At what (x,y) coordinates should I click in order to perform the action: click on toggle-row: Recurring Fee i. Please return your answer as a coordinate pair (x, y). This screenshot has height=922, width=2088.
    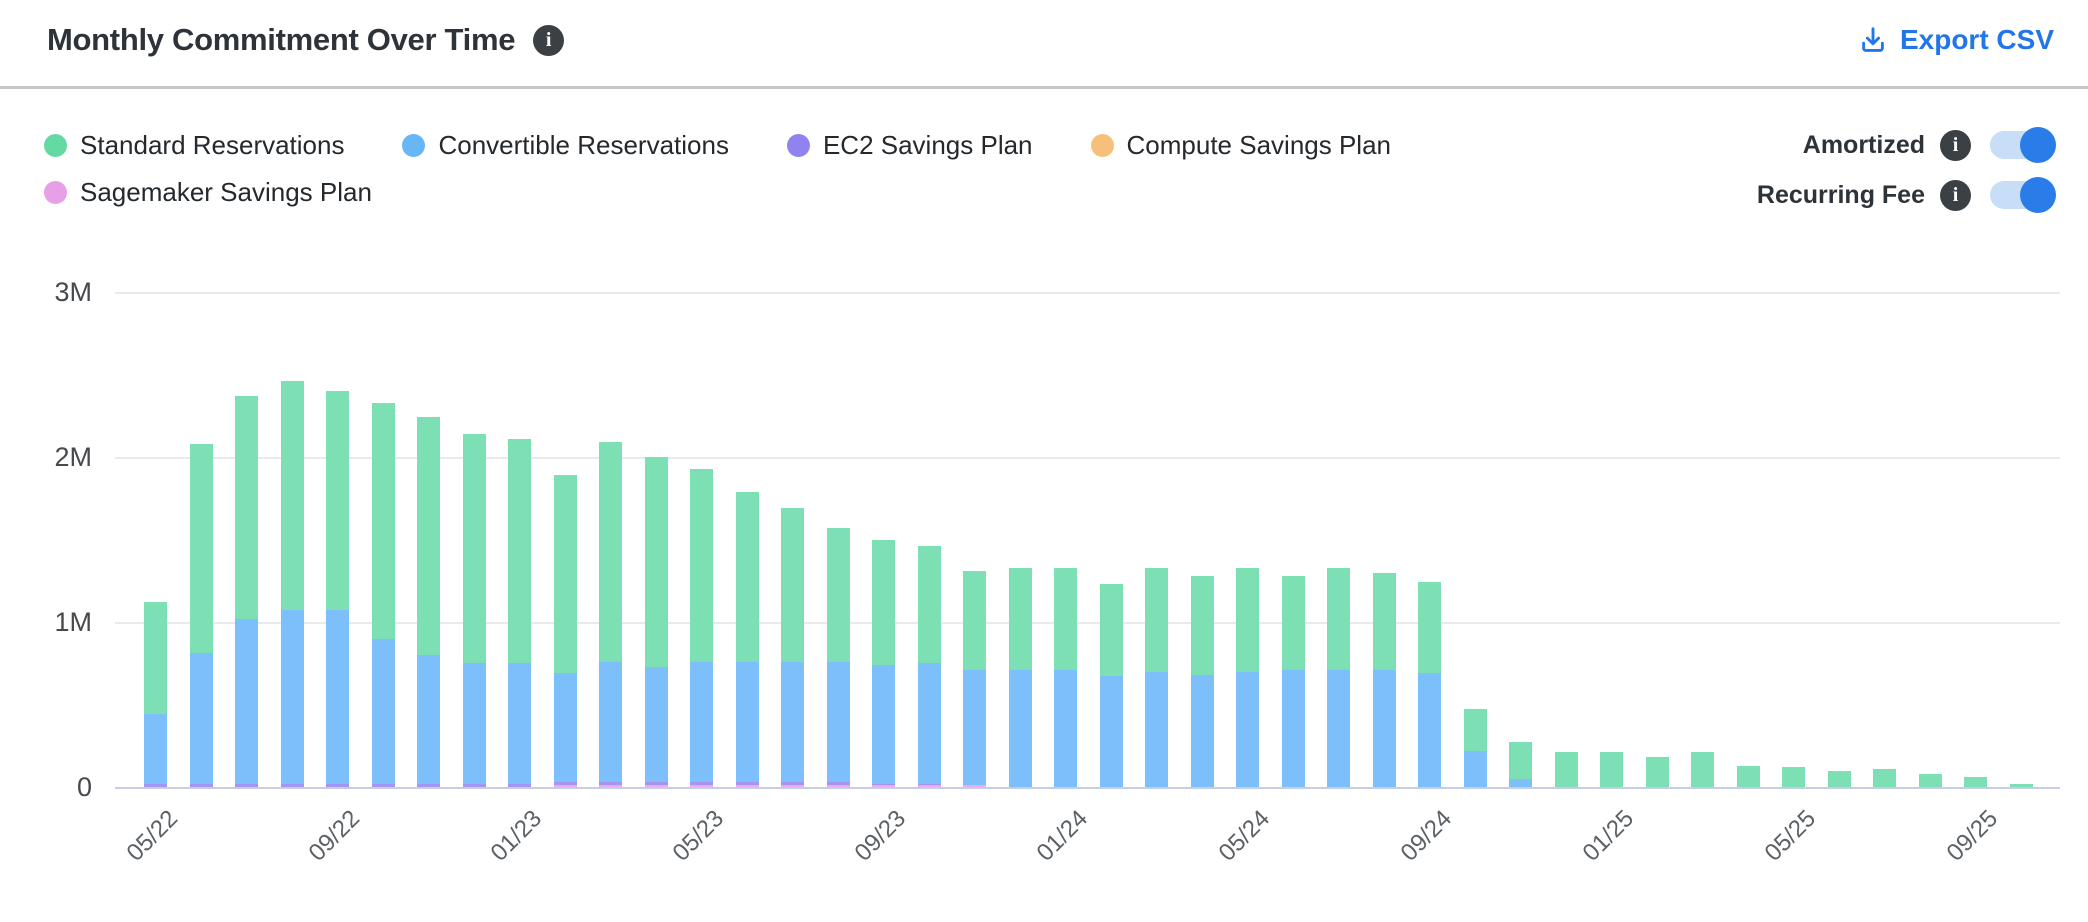
    Looking at the image, I should click on (1907, 195).